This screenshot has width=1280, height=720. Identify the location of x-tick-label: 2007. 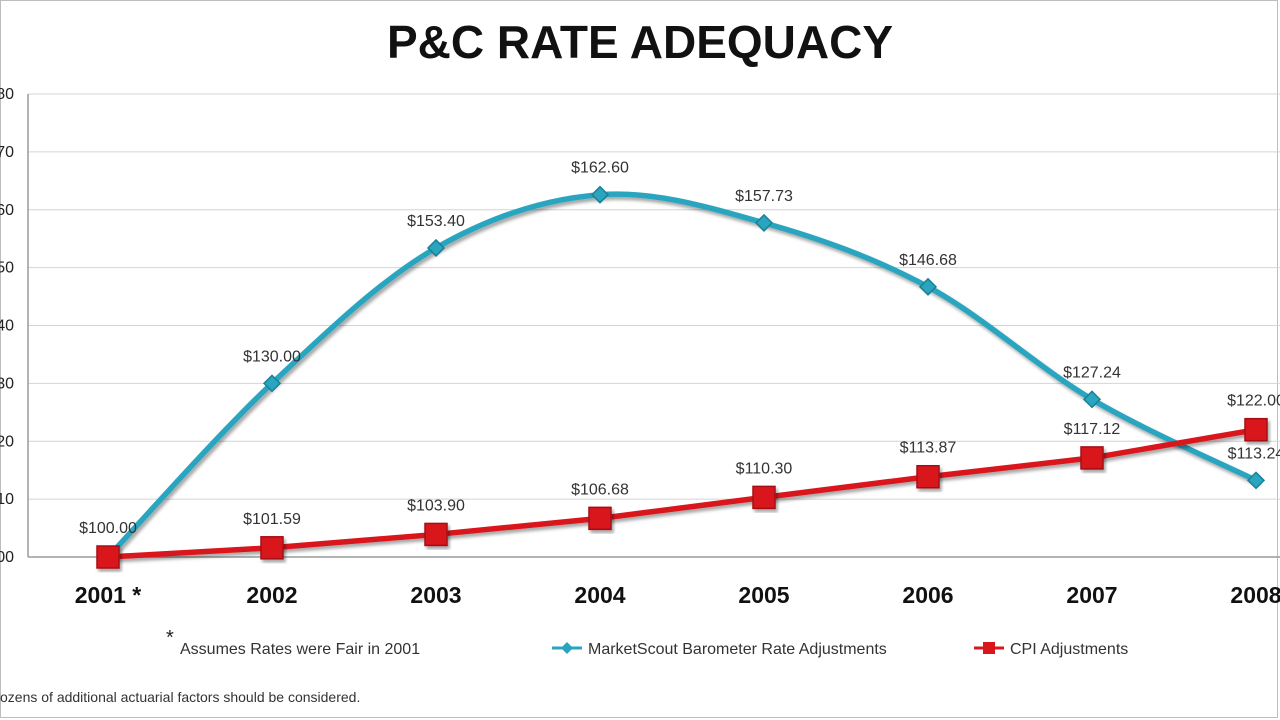
(1091, 595).